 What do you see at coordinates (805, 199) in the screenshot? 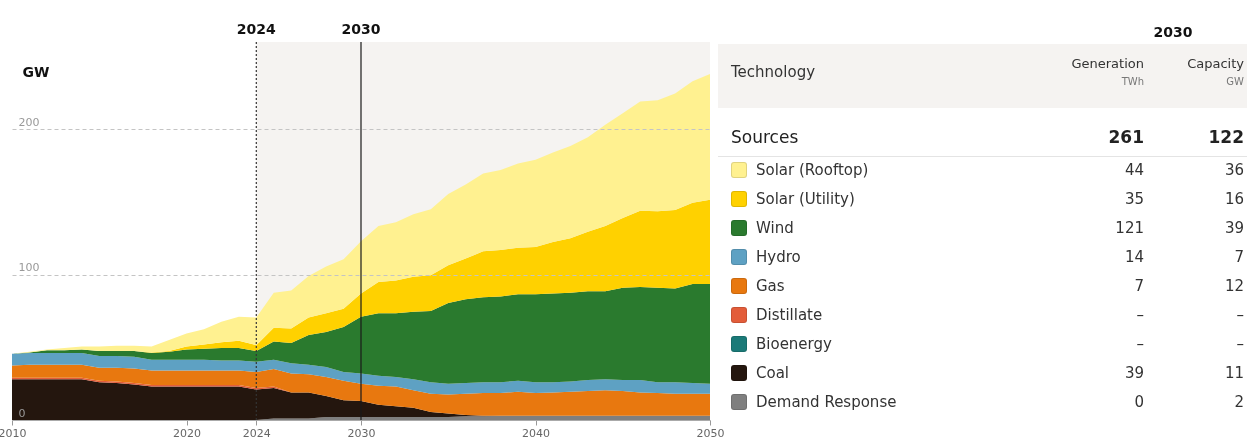
I see `category-label: Solar (Utility)` at bounding box center [805, 199].